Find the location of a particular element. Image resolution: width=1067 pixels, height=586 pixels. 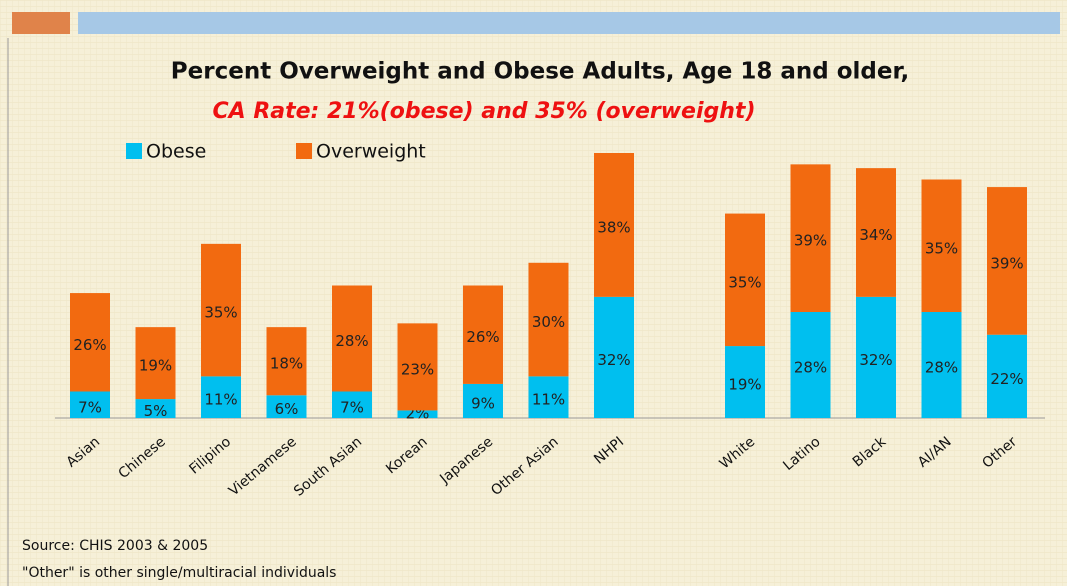

data-label: 18% is located at coordinates (286, 364).